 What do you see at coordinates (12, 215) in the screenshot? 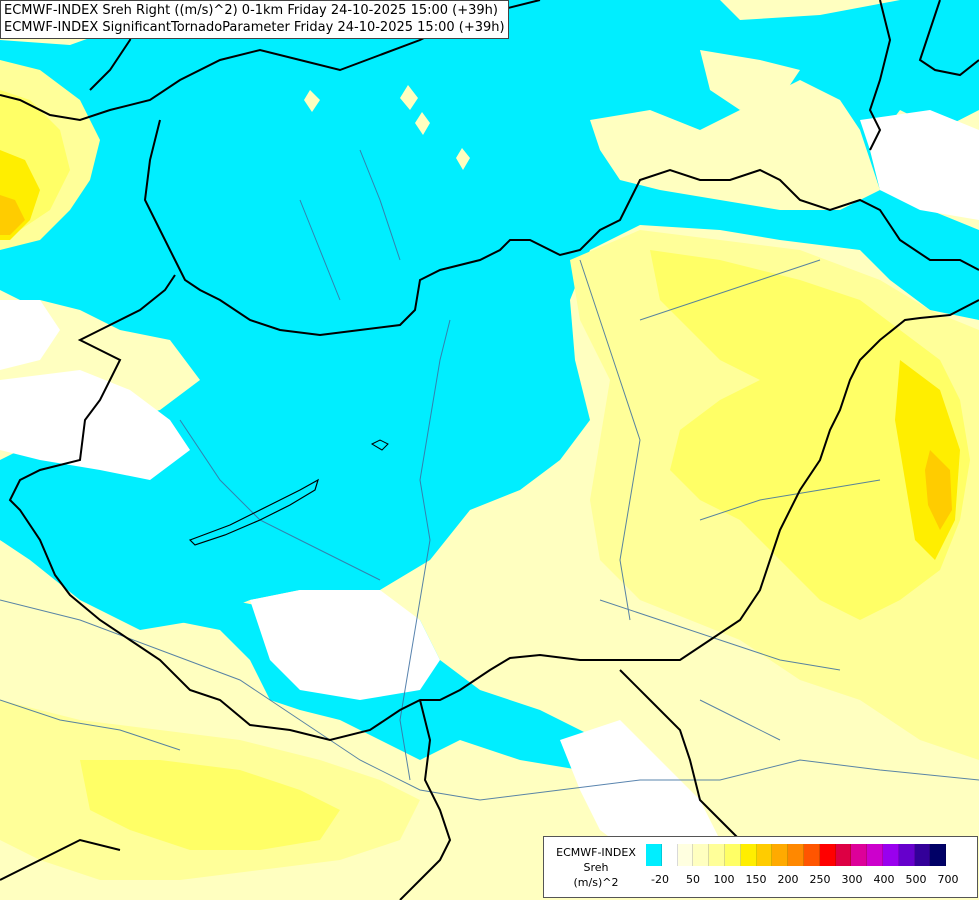
I see `orange-core-northwest` at bounding box center [12, 215].